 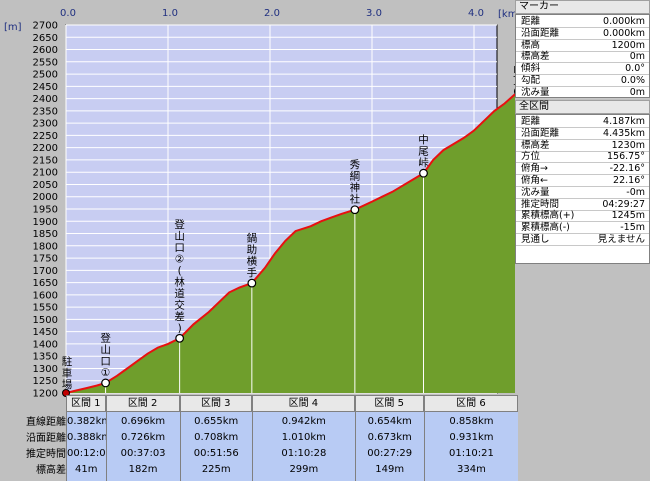 I want to click on segment-surface-value: 0.673km, so click(x=389, y=437).